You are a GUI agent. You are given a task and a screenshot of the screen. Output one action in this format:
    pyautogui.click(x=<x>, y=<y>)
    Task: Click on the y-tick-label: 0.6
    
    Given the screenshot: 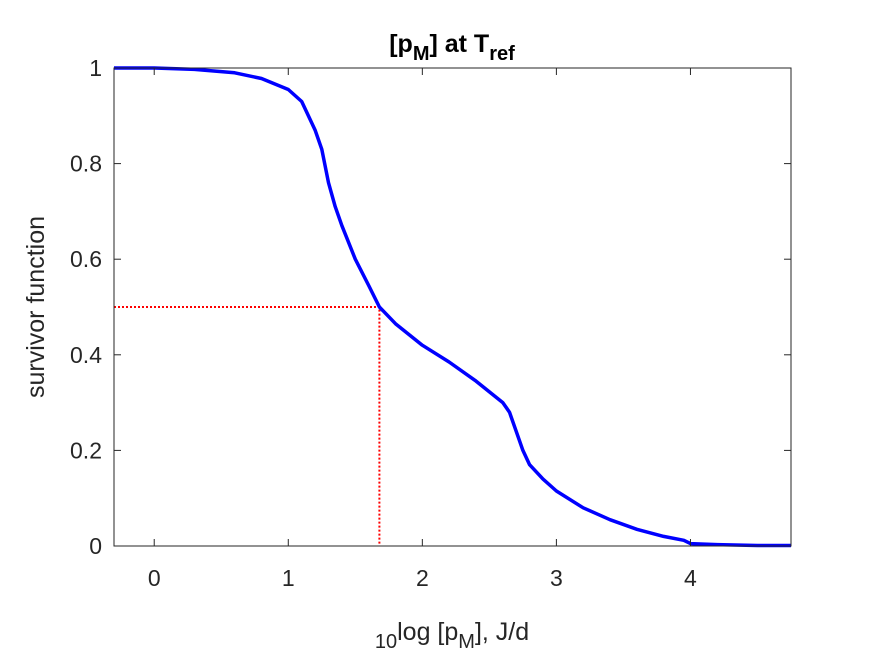 What is the action you would take?
    pyautogui.click(x=86, y=259)
    